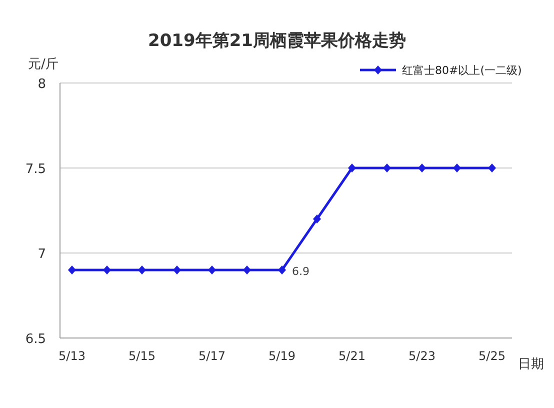 This screenshot has width=554, height=408. I want to click on x-axis-title: 日期, so click(531, 364).